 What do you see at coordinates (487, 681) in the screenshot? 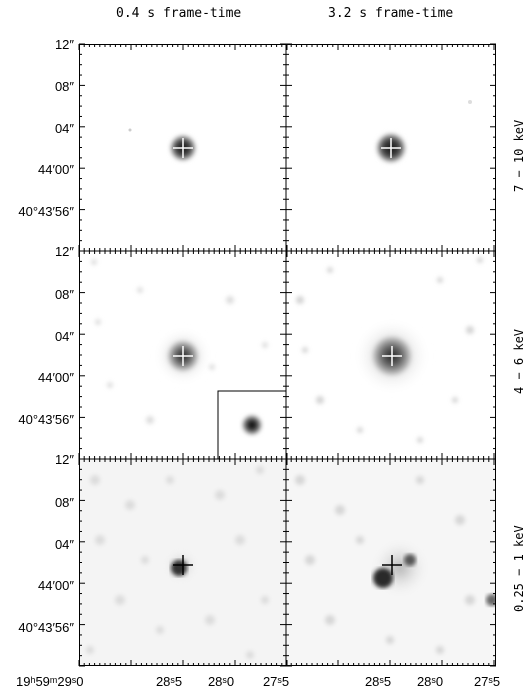
I see `x-tick-27s5-right: 27ˢ5` at bounding box center [487, 681].